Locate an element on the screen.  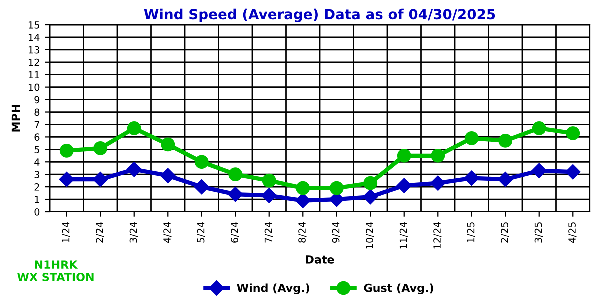
y-tick-label: 12 is located at coordinates (34, 62).